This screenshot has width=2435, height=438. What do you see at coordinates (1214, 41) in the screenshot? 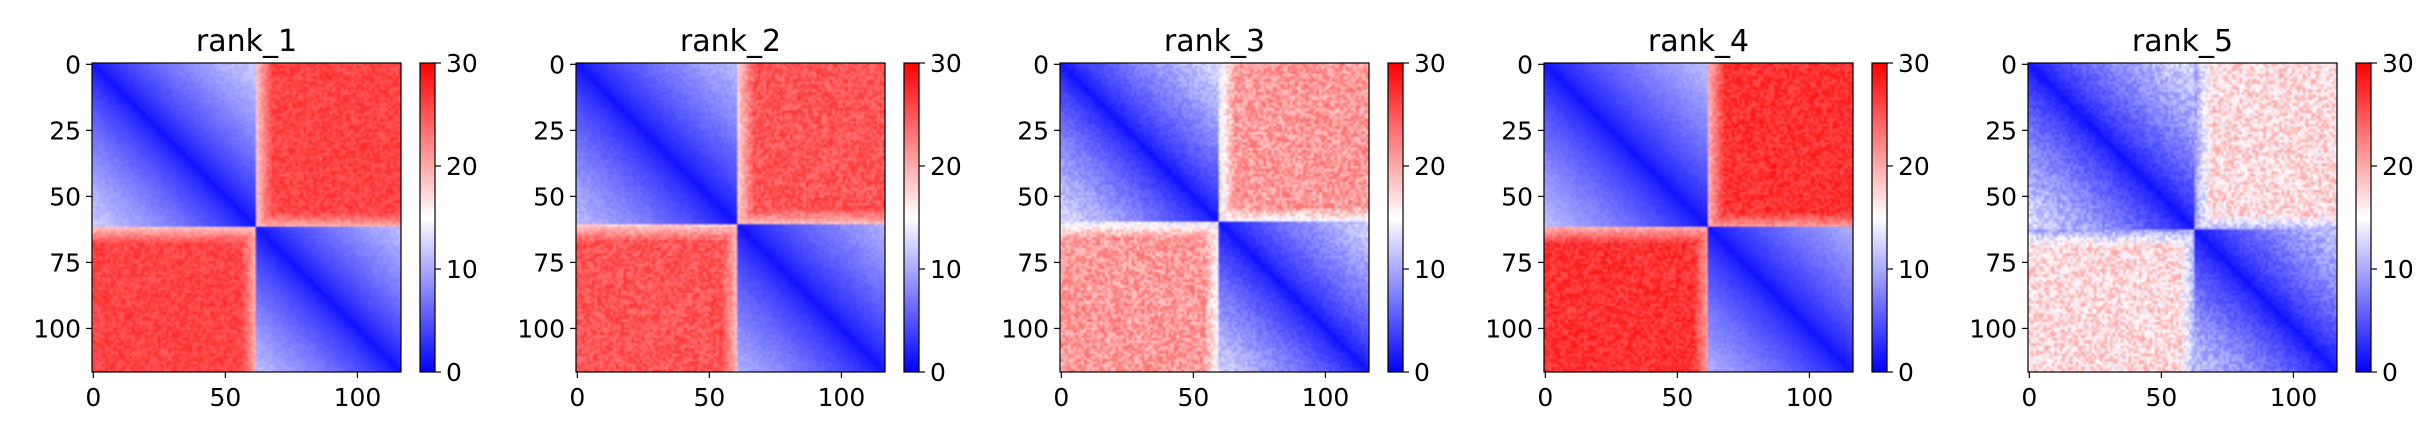
I see `panel-title: rank_3` at bounding box center [1214, 41].